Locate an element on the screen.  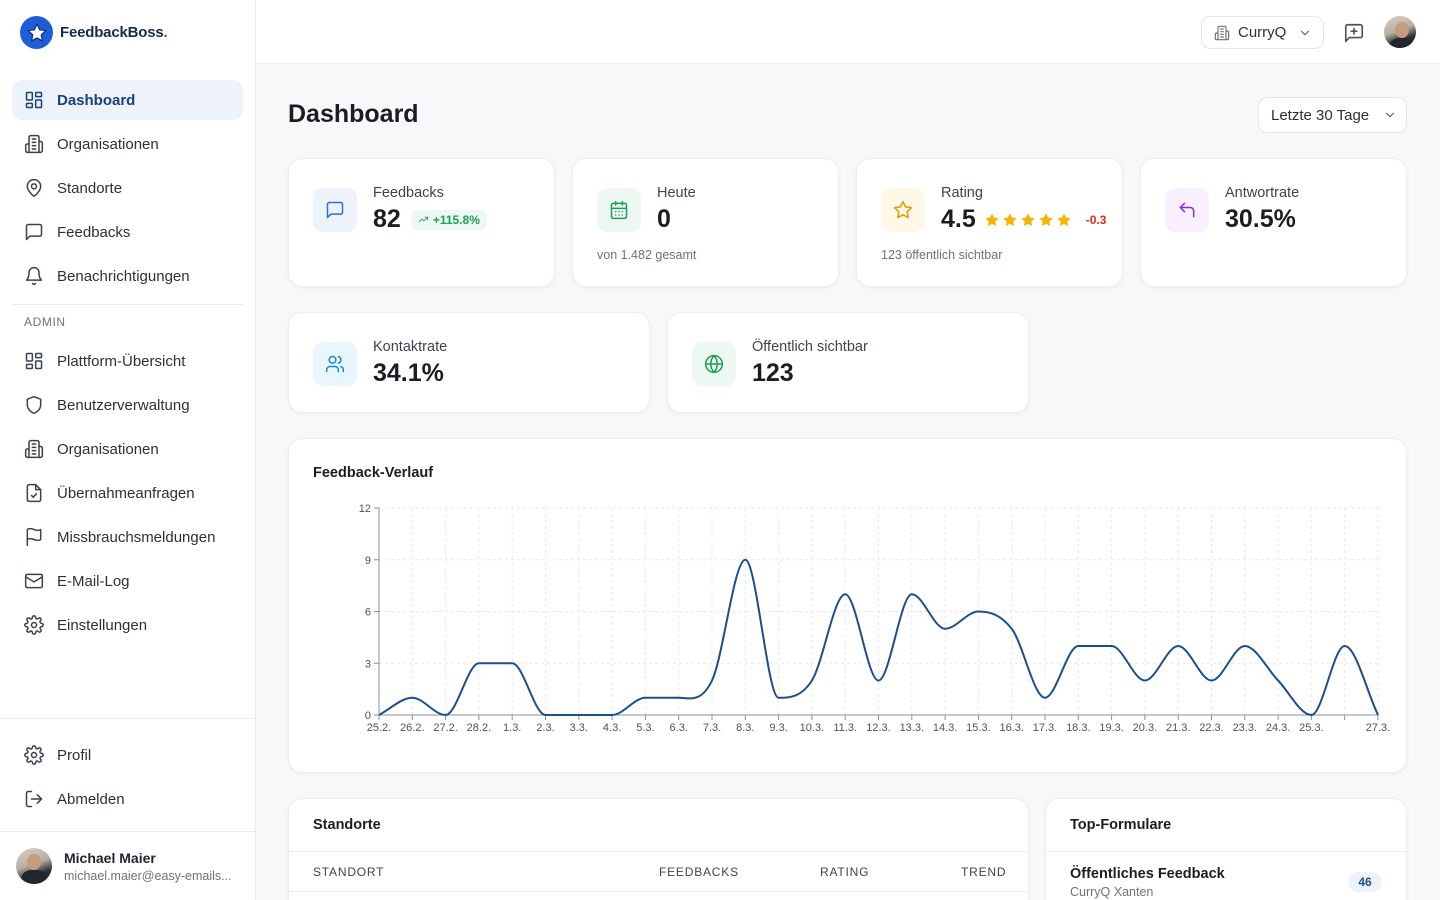
sidebar-item-standorte: Standorte is located at coordinates (127, 188).